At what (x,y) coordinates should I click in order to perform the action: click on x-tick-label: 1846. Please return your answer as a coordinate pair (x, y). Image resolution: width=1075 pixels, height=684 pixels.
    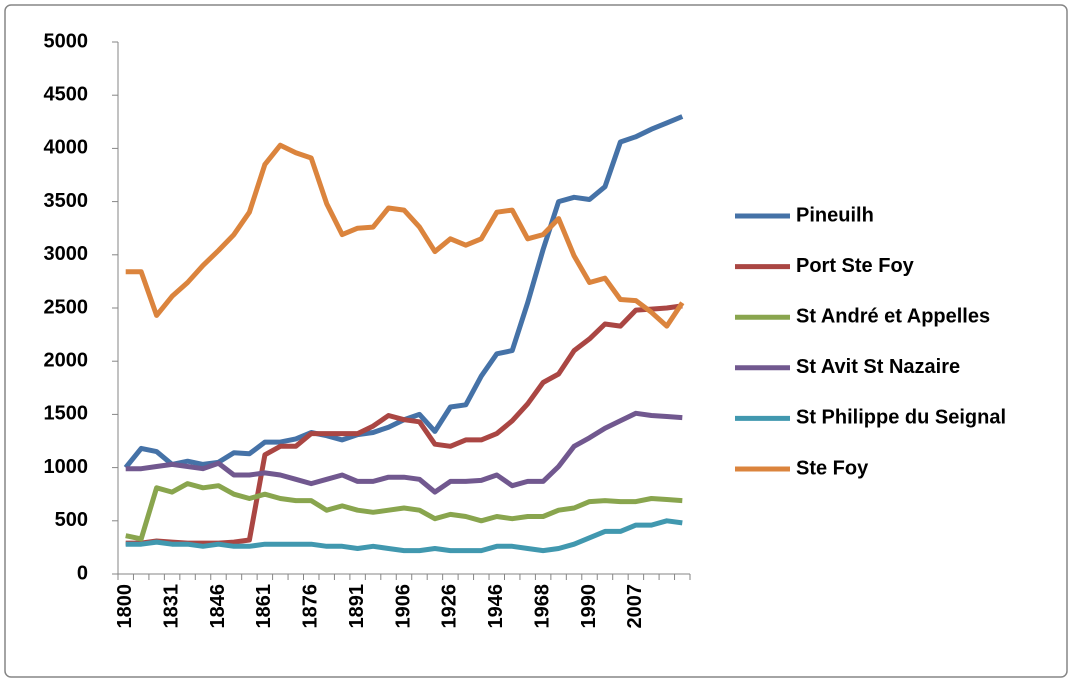
    Looking at the image, I should click on (218, 606).